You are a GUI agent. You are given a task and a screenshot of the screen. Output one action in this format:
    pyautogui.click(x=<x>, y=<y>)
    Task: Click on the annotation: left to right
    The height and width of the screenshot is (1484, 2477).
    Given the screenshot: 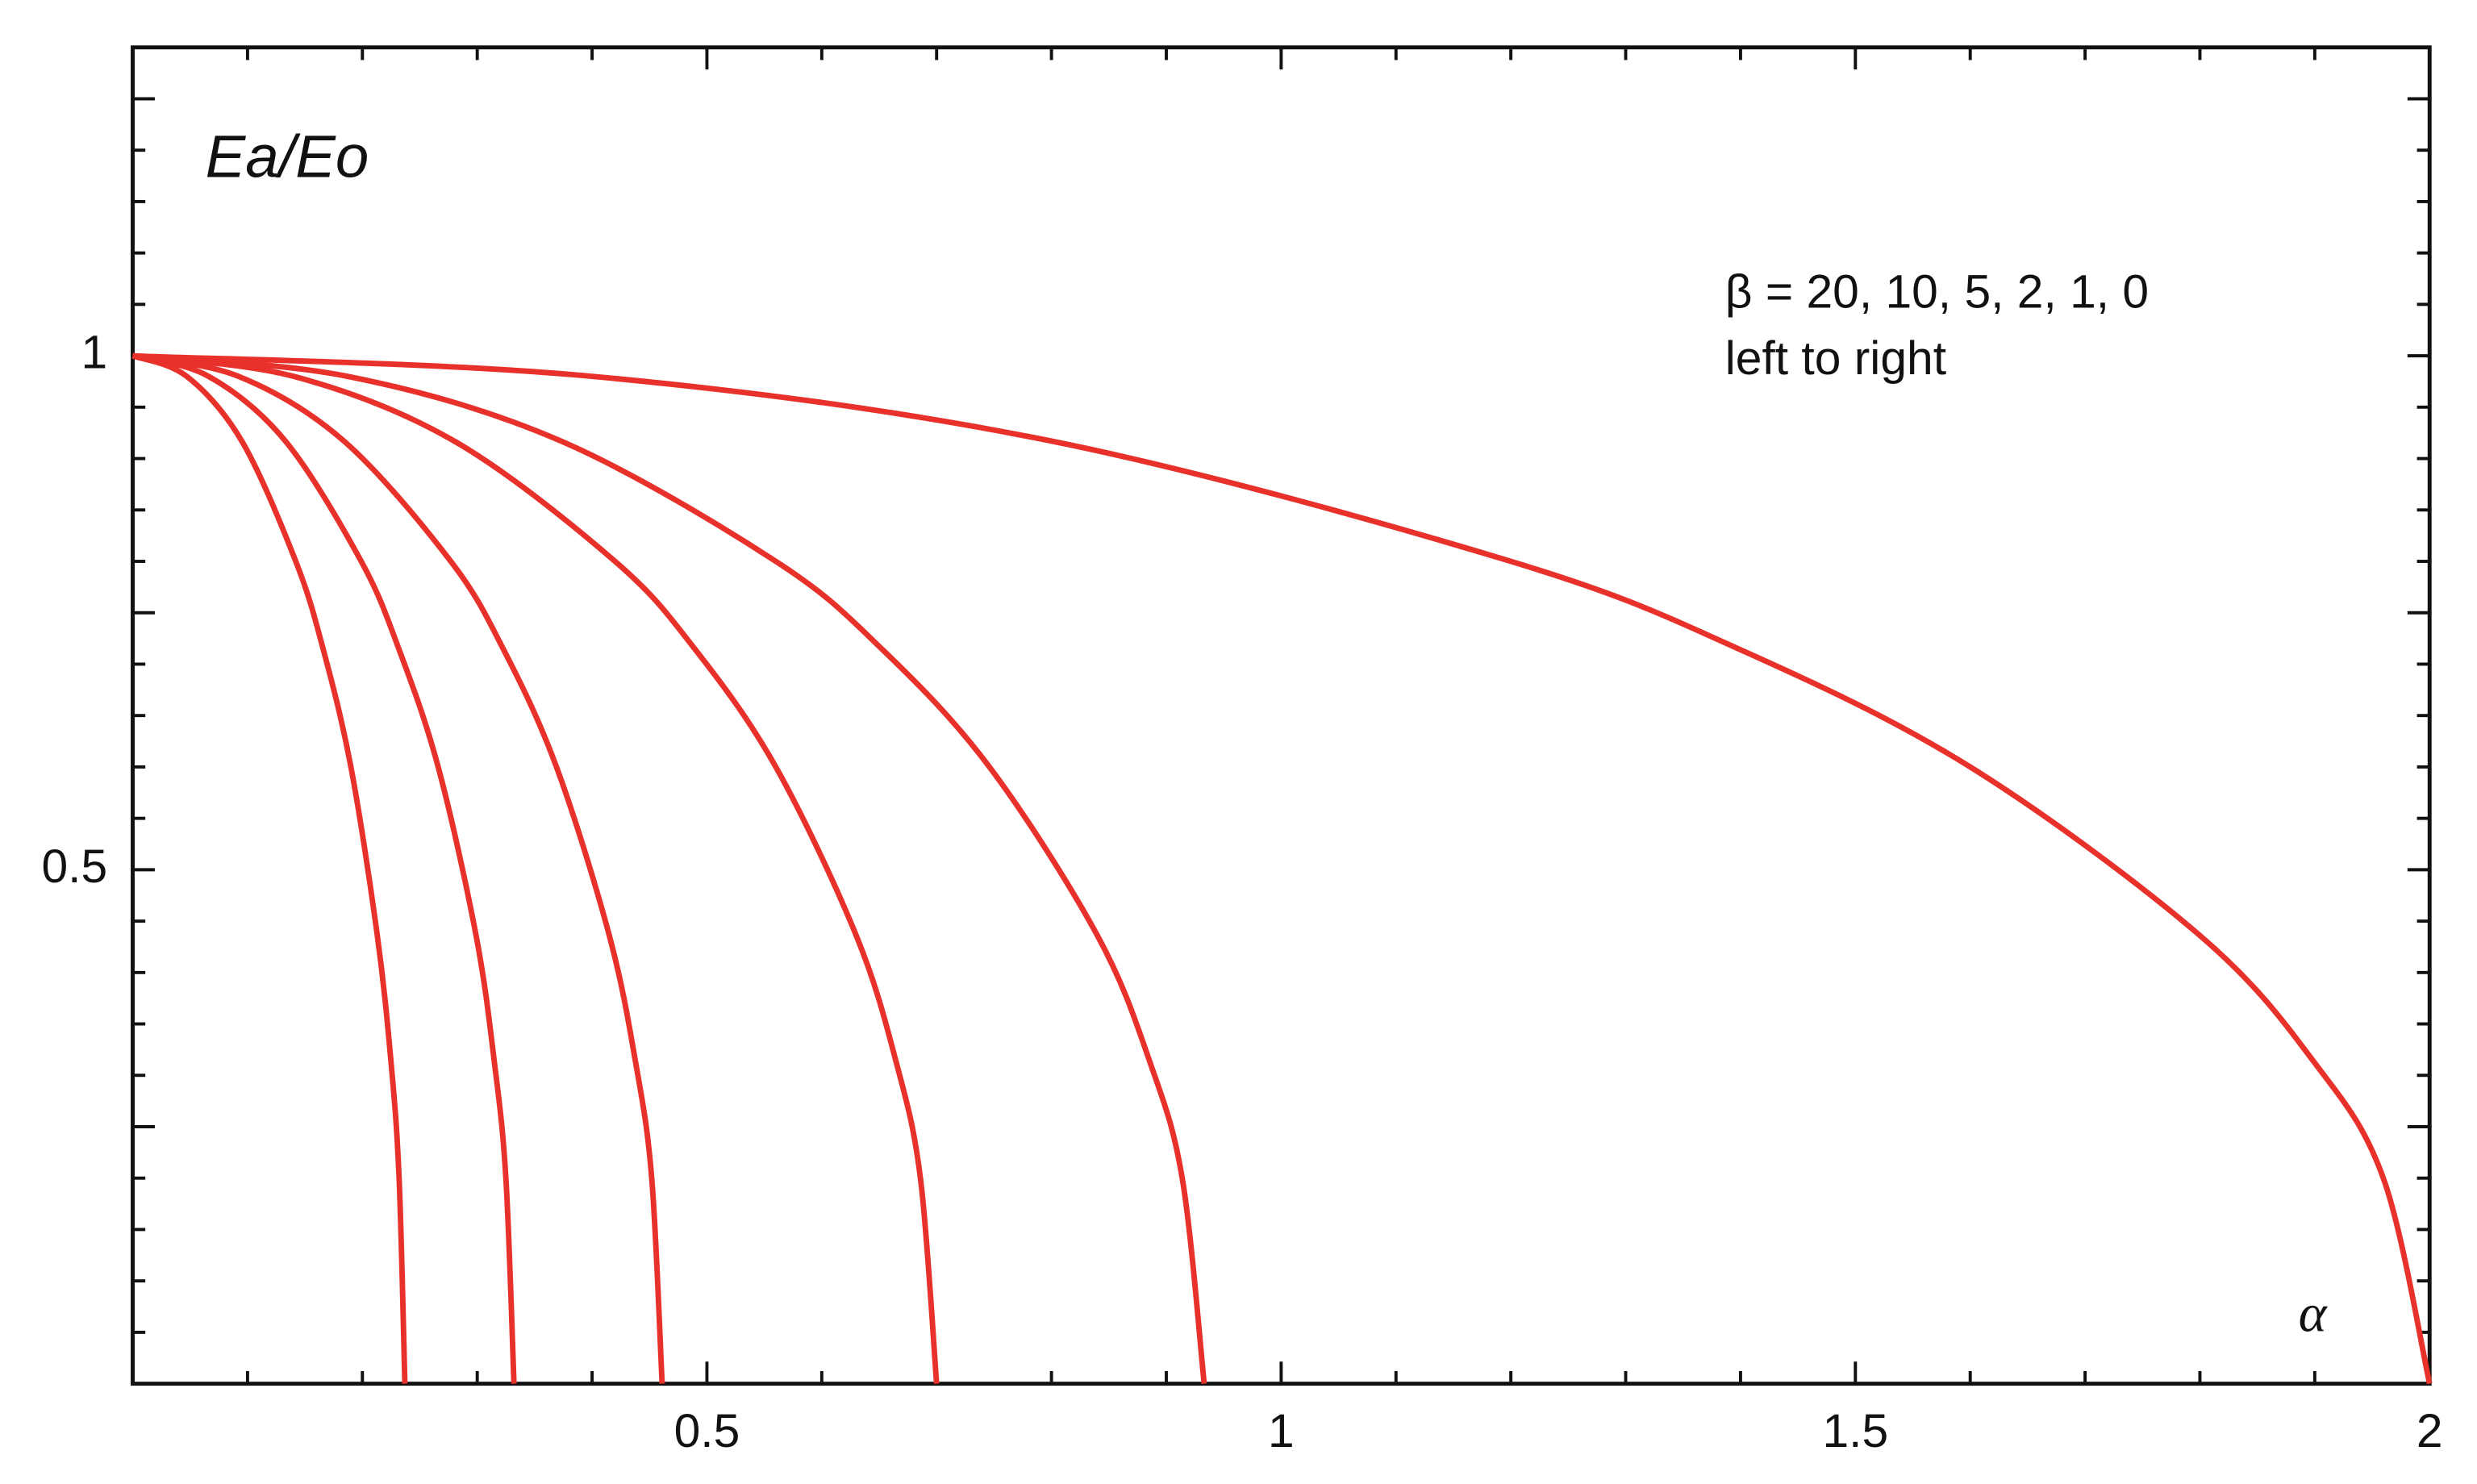 What is the action you would take?
    pyautogui.click(x=1835, y=359)
    